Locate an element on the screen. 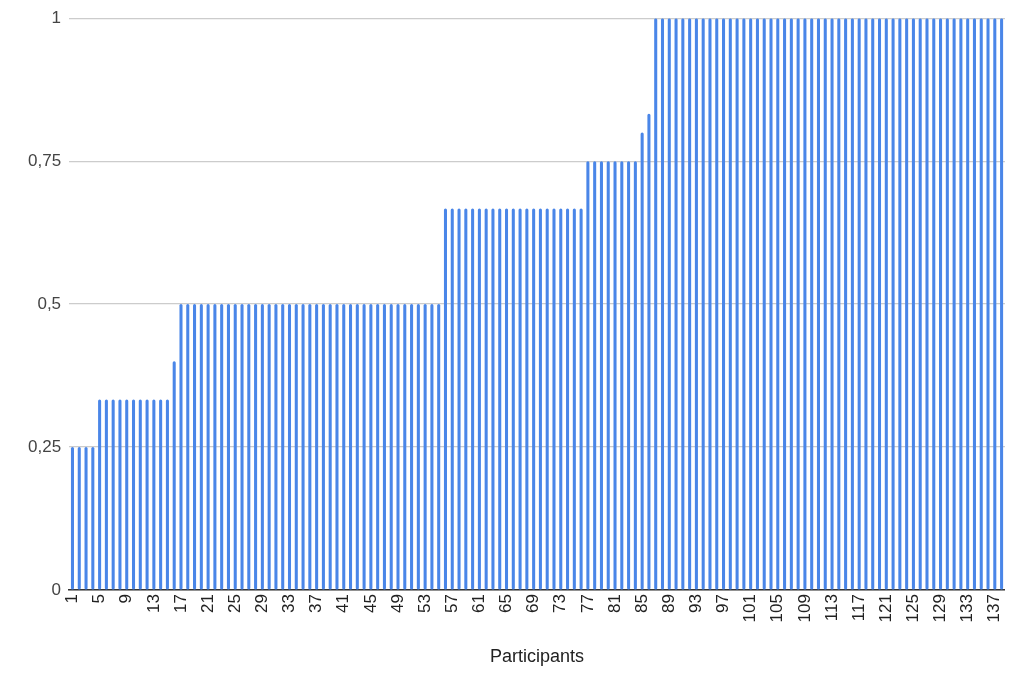  x-tick-label: 69 is located at coordinates (533, 603).